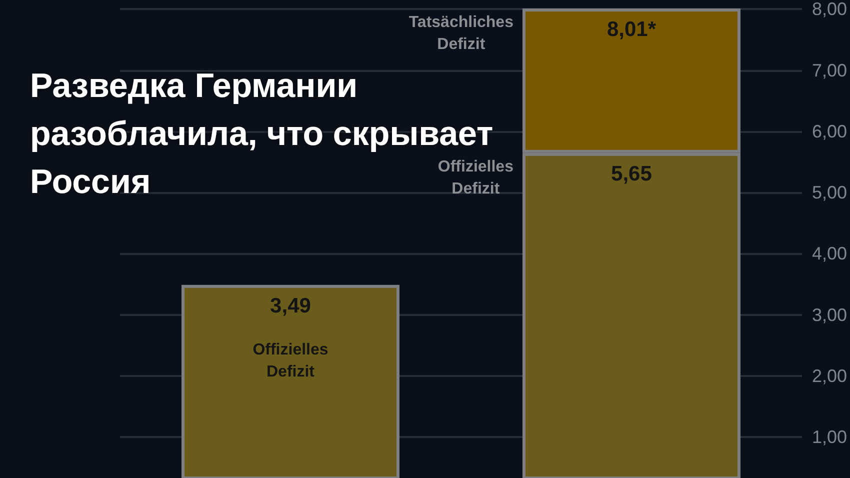 The image size is (850, 478). What do you see at coordinates (830, 131) in the screenshot?
I see `y-tick-label: 6,00` at bounding box center [830, 131].